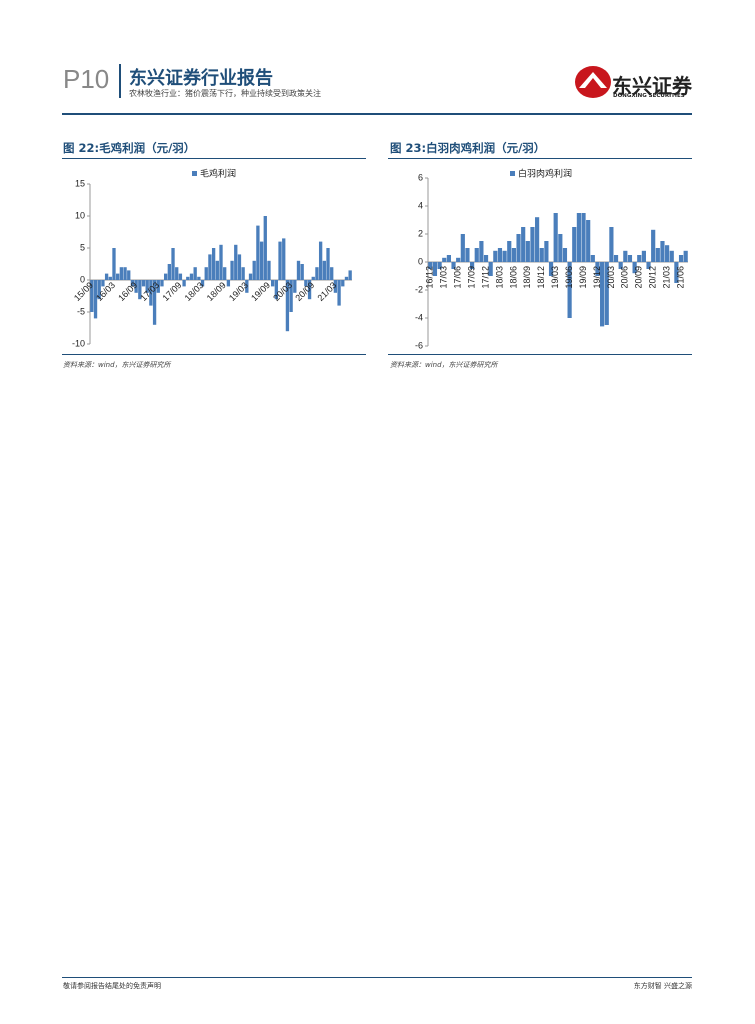 The width and height of the screenshot is (755, 1024). Describe the element at coordinates (112, 986) in the screenshot. I see `footer-disclaimer: 敬请参阅报告结尾处的免责声明` at that location.